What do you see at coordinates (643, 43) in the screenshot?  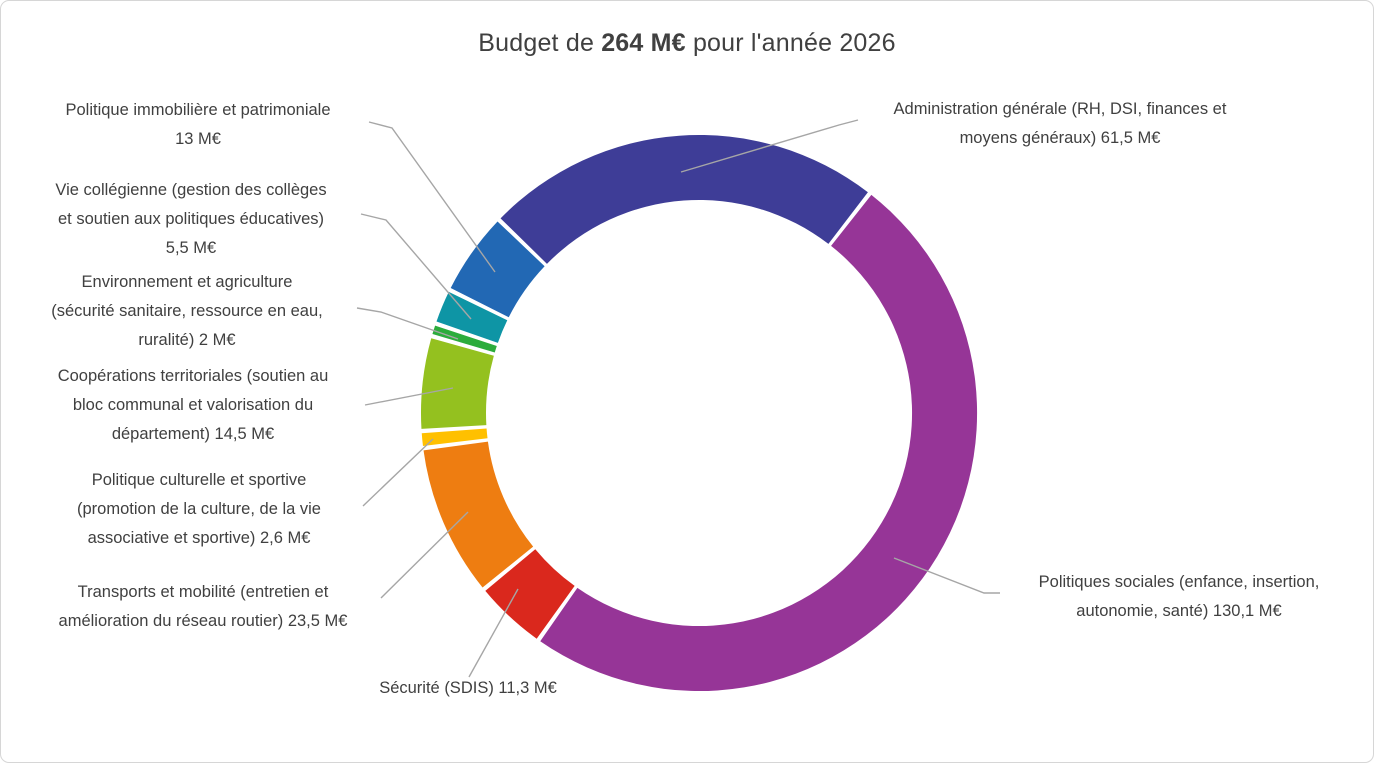 I see `chart-title-amount: 264 M€` at bounding box center [643, 43].